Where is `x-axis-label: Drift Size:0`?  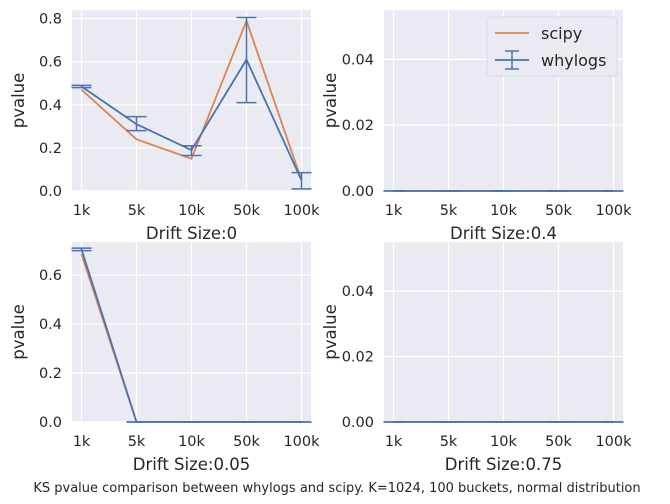
x-axis-label: Drift Size:0 is located at coordinates (191, 233).